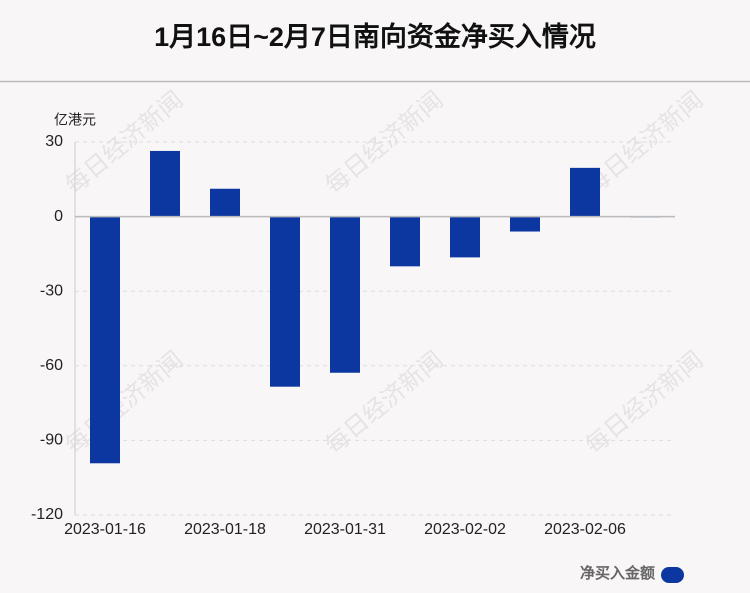 This screenshot has height=593, width=750. I want to click on x-tick-label: 2023-01-16, so click(105, 529).